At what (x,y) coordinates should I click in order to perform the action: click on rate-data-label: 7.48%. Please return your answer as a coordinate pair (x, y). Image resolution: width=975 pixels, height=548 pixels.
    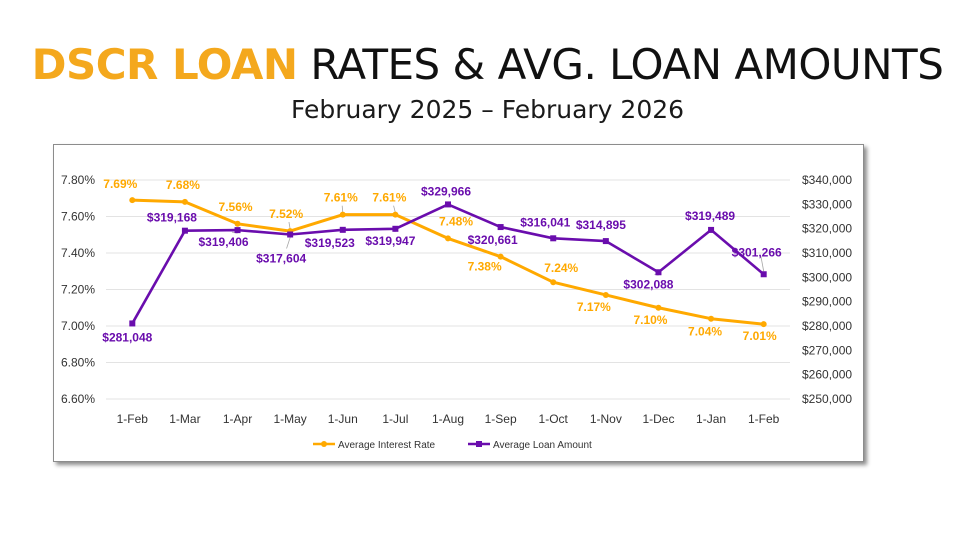
    Looking at the image, I should click on (456, 221).